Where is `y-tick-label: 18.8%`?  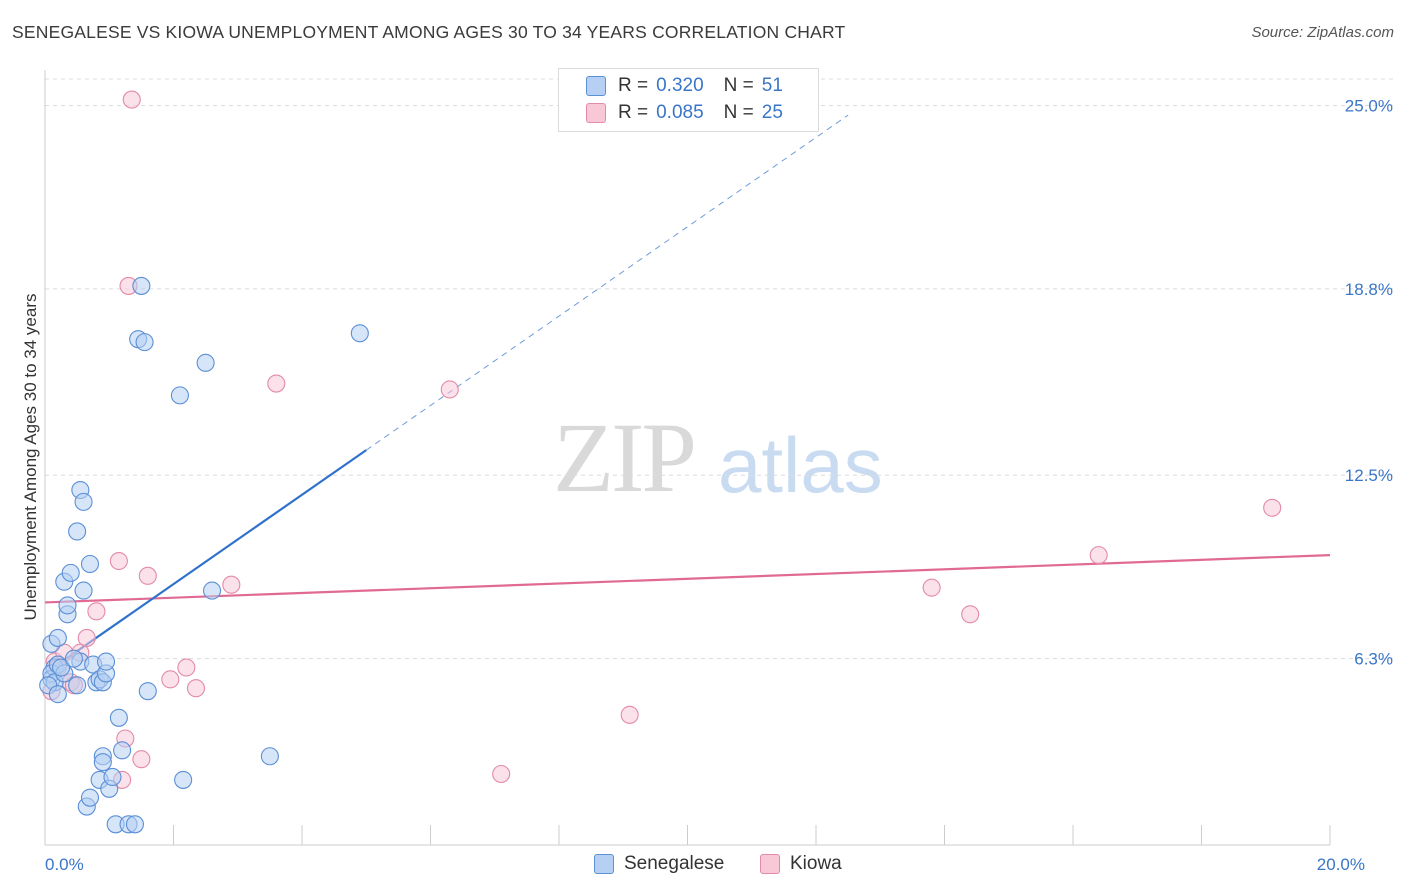 y-tick-label: 18.8% is located at coordinates (1369, 289).